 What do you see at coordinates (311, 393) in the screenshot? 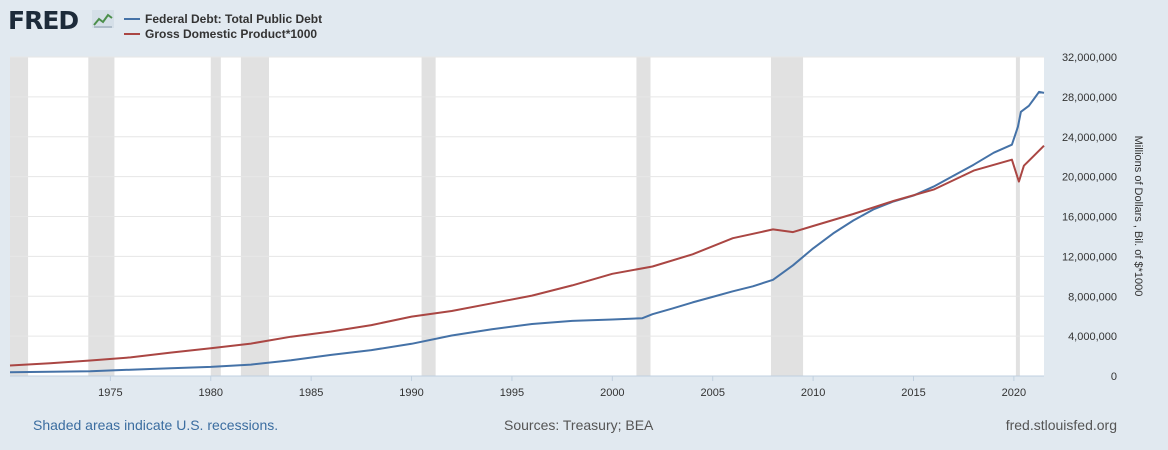
I see `x-tick-label: 1985` at bounding box center [311, 393].